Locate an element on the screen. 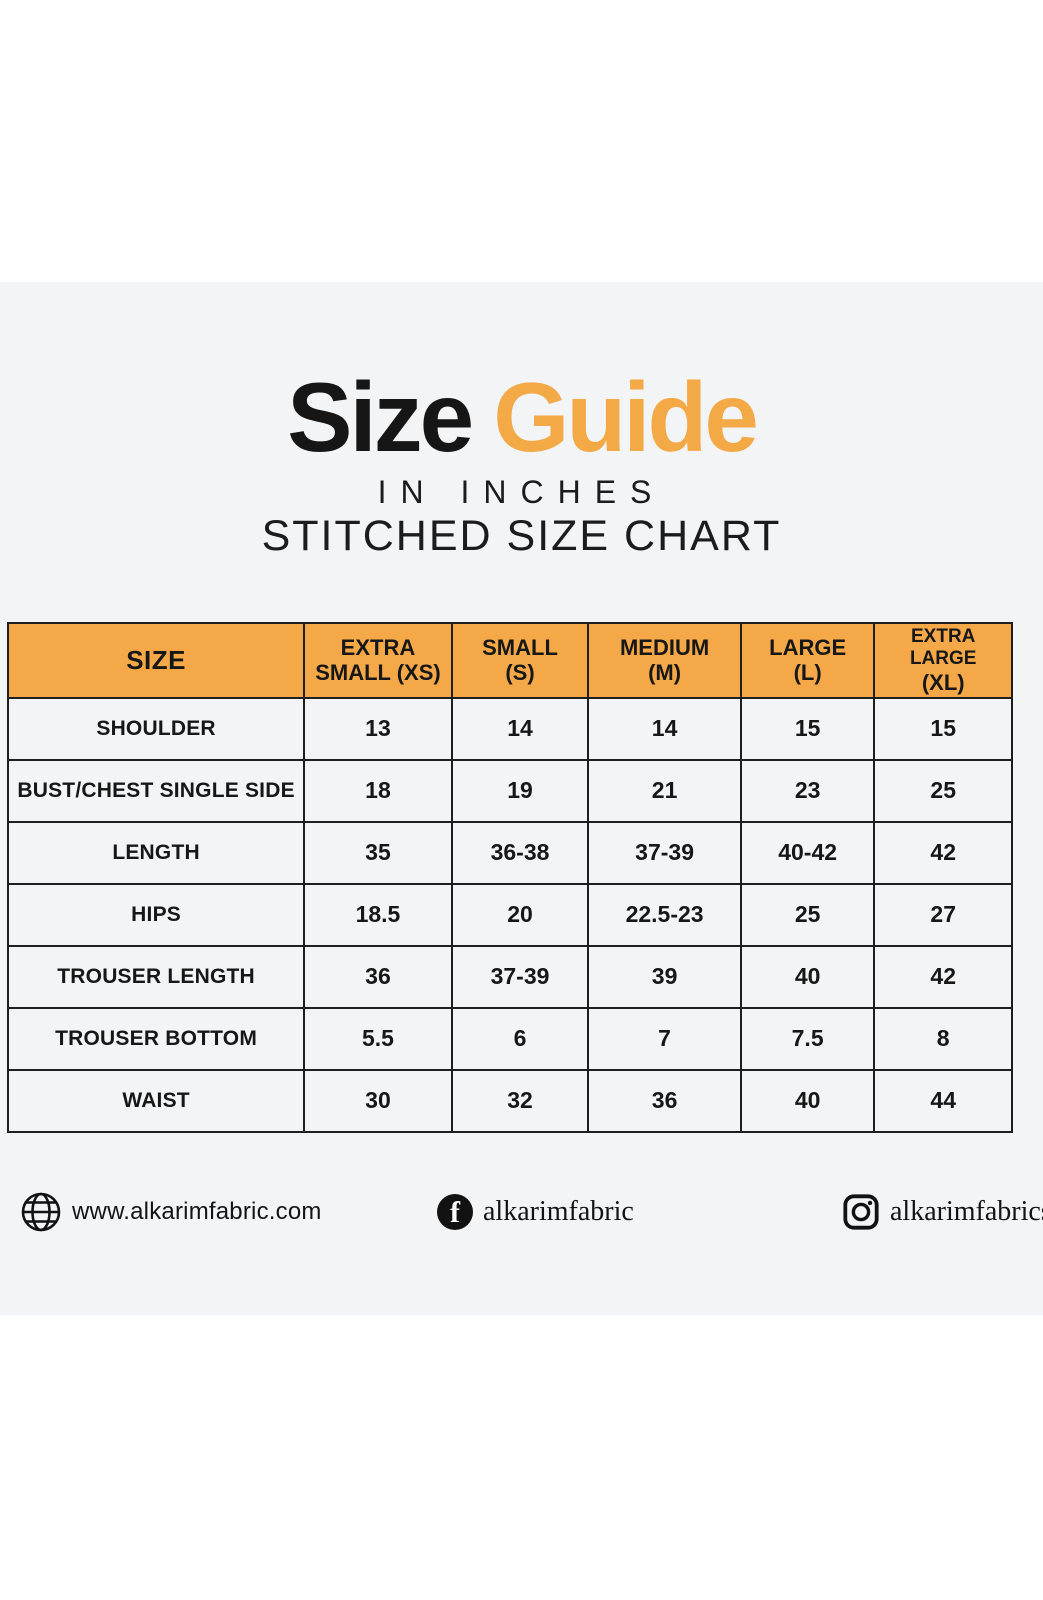  title-word-guide: Guide is located at coordinates (626, 417).